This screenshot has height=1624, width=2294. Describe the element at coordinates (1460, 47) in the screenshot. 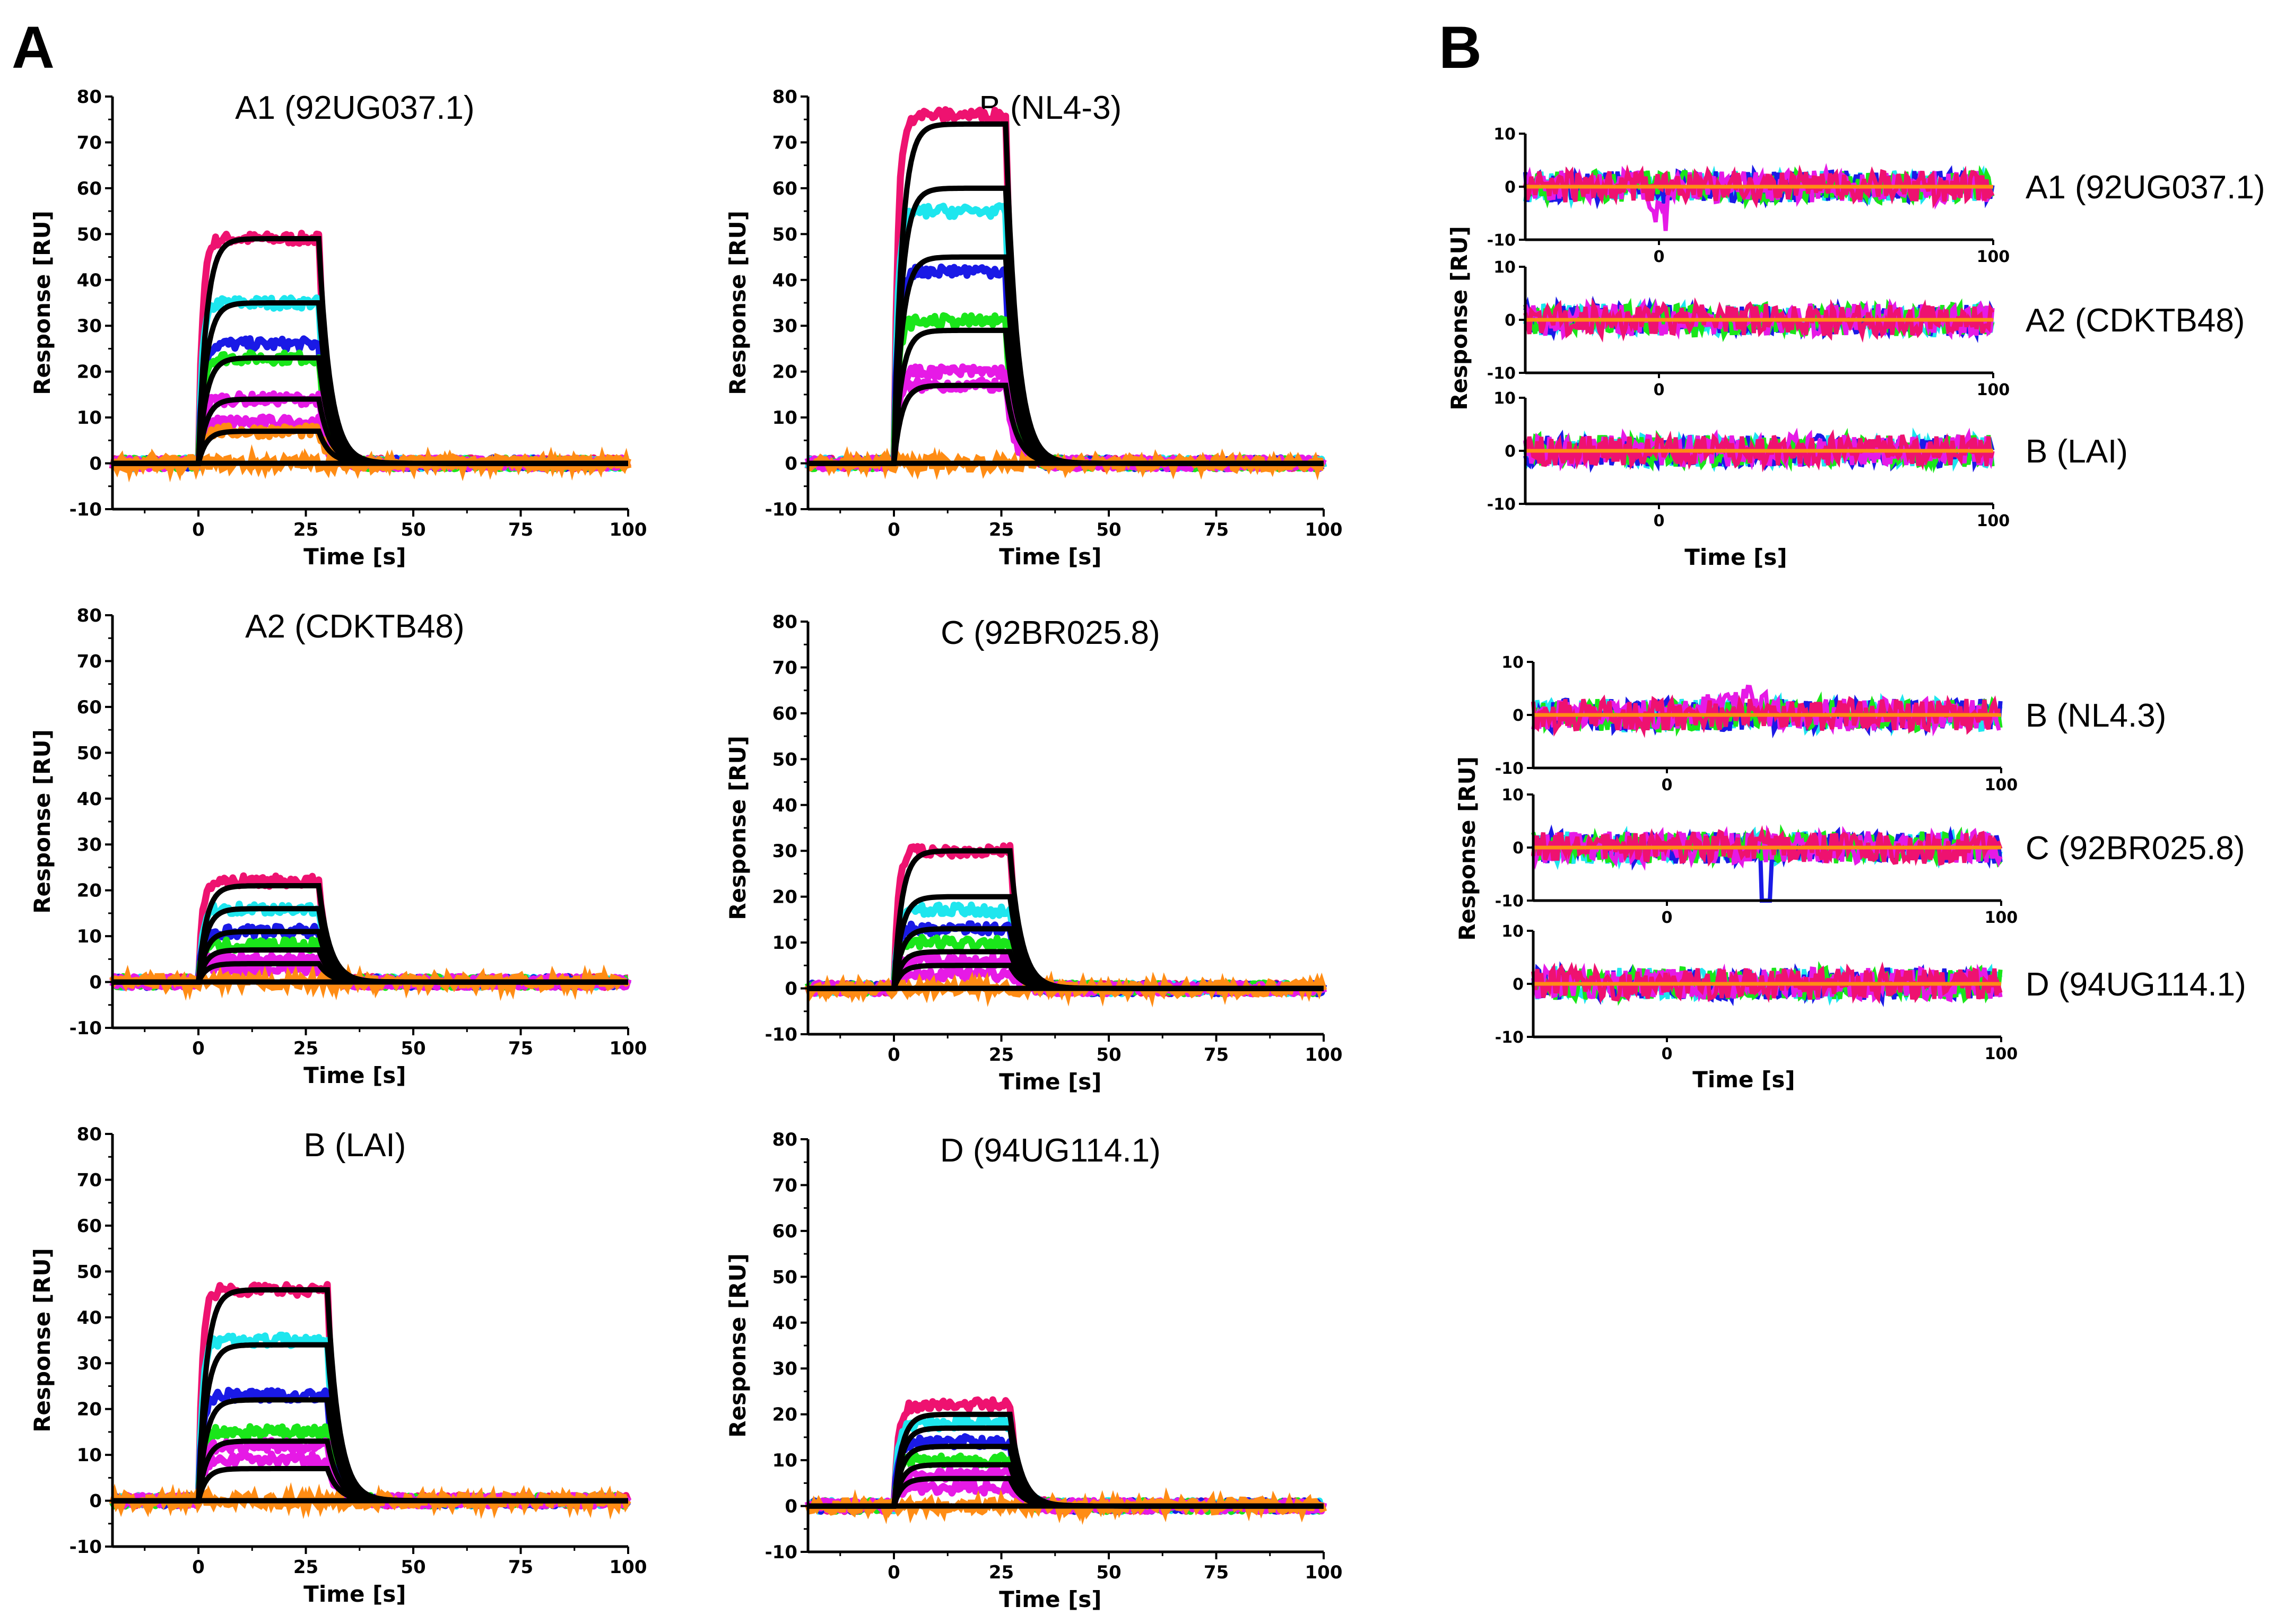

I see `panel-label-b: B` at that location.